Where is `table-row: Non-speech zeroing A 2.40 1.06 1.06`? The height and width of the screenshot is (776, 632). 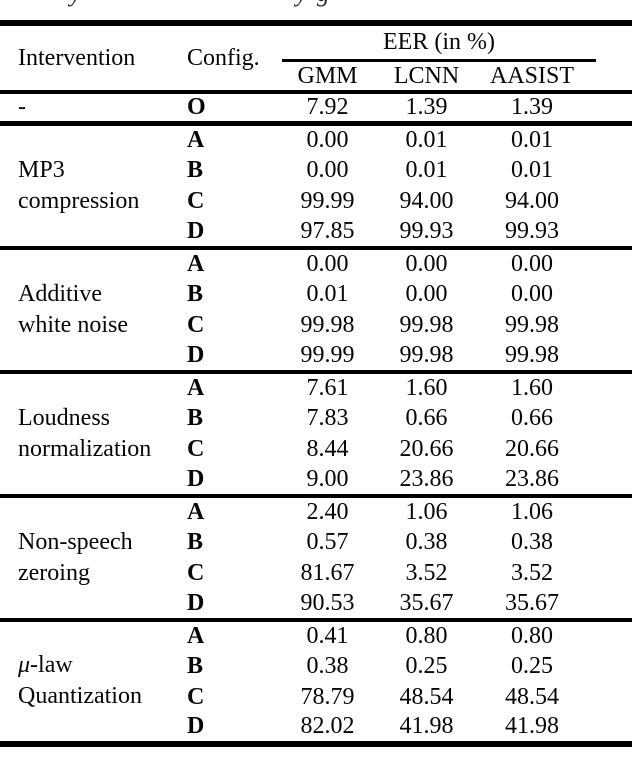 table-row: Non-speech zeroing A 2.40 1.06 1.06 is located at coordinates (316, 541).